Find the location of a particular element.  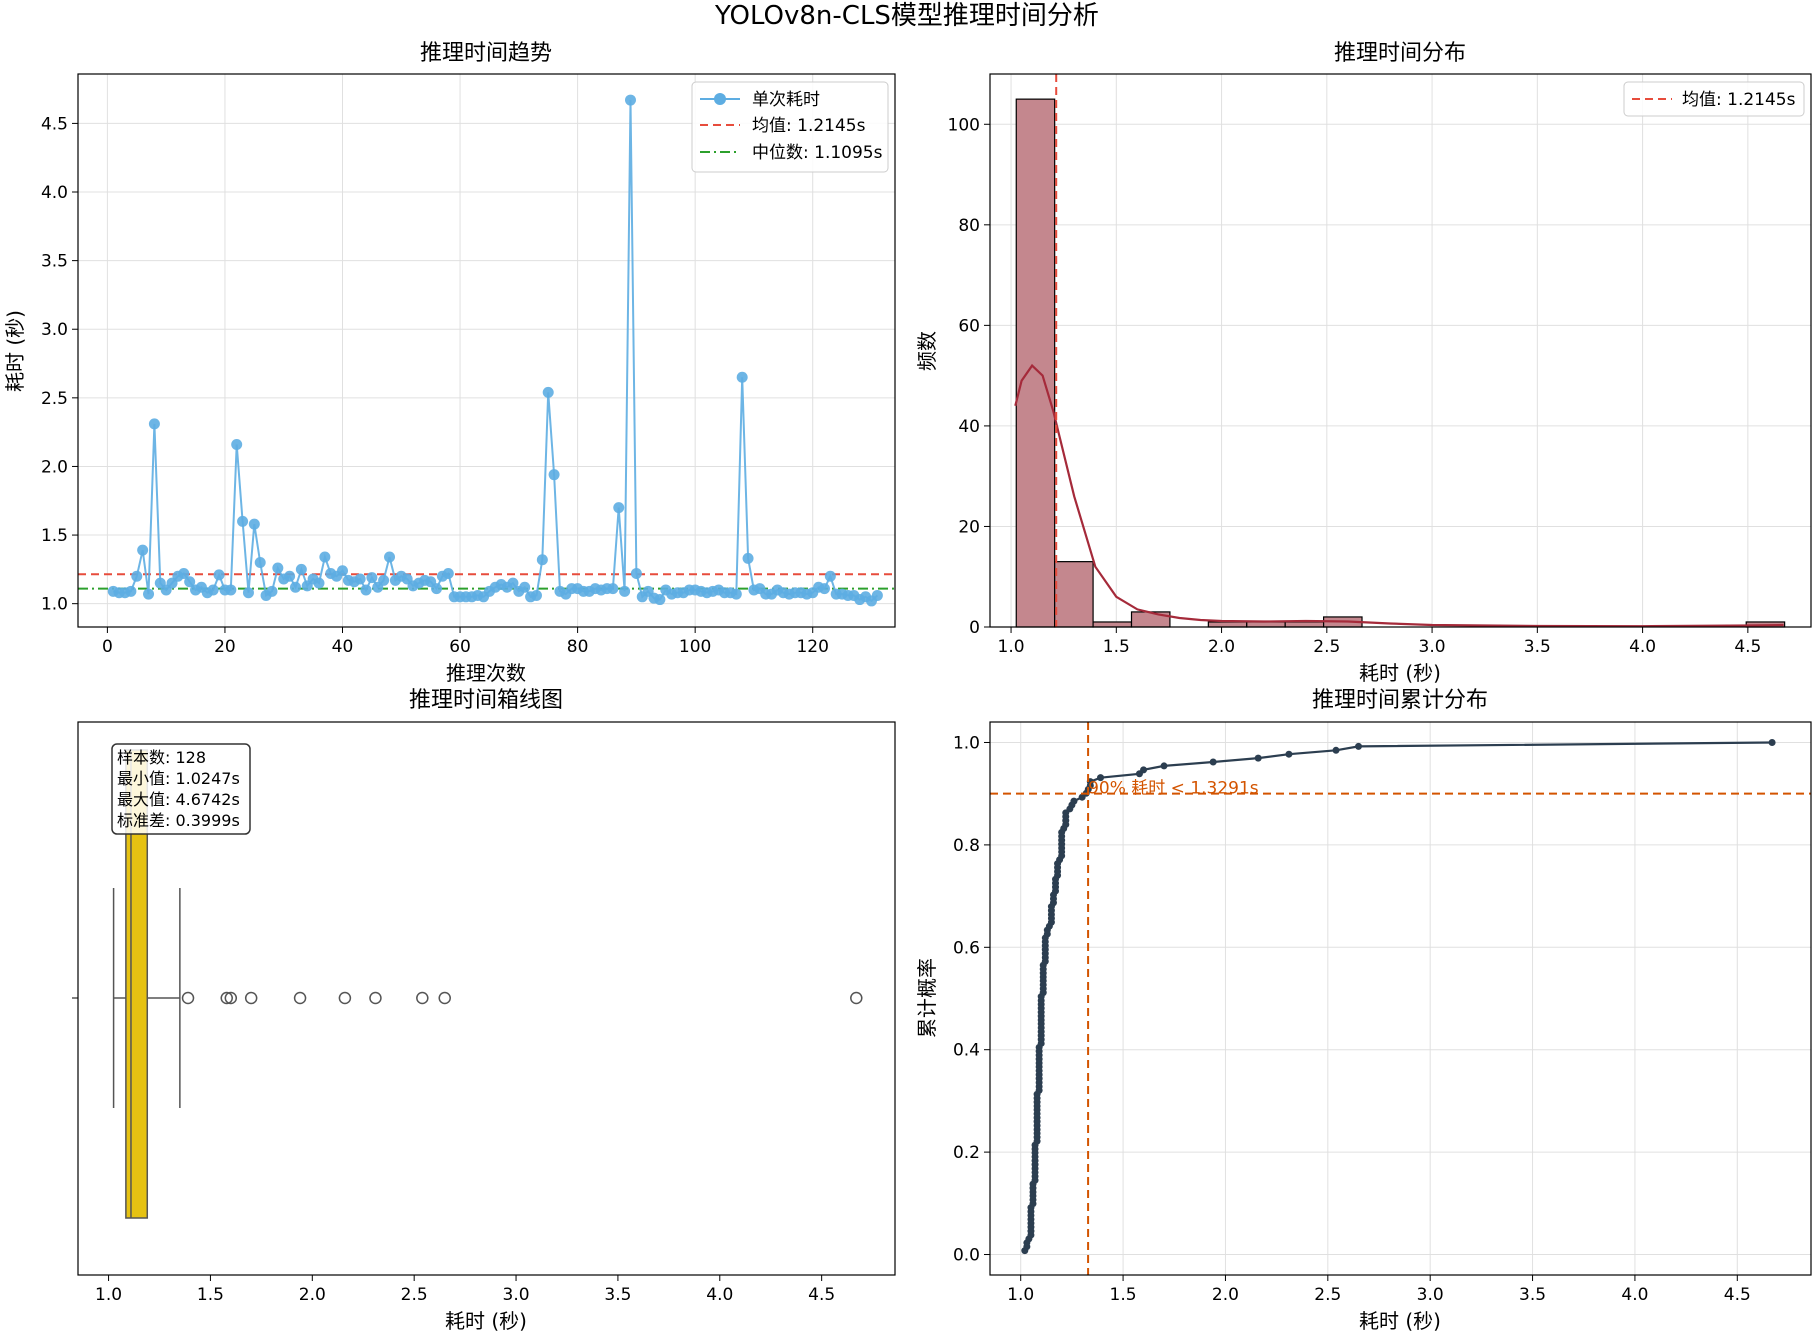

cdf-xtick-label: 2.0 is located at coordinates (1225, 1295).